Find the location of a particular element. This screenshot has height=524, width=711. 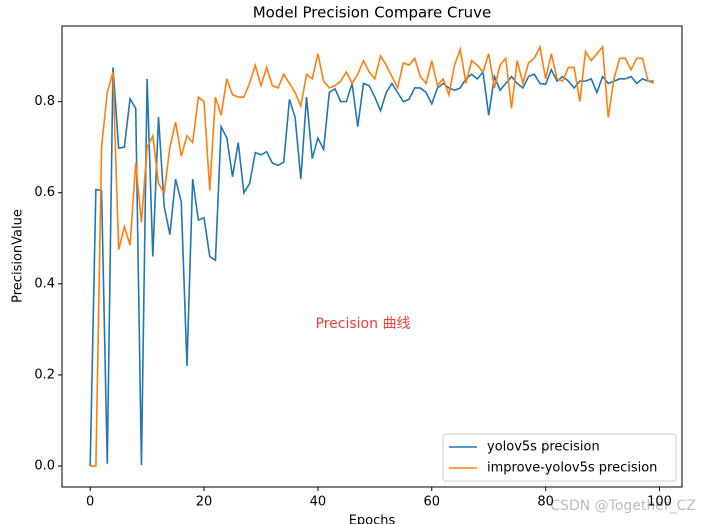

y-tick-label: 0.8 is located at coordinates (44, 101).